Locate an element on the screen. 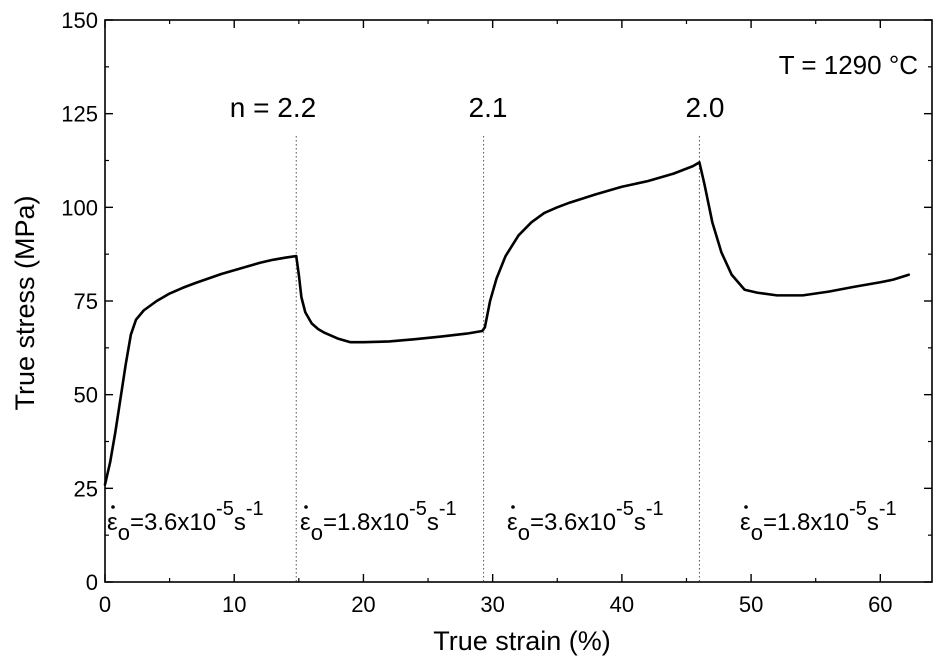 This screenshot has width=944, height=661. x-tick-label: 60 is located at coordinates (880, 604).